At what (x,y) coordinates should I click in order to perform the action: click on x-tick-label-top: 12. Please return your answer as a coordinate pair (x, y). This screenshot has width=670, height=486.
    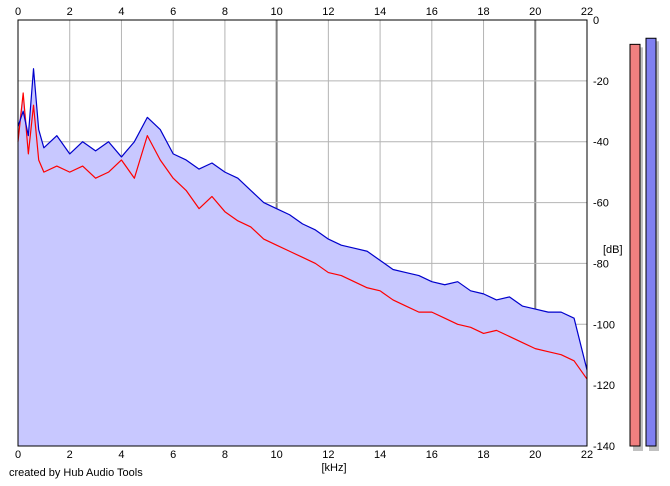
    Looking at the image, I should click on (328, 12).